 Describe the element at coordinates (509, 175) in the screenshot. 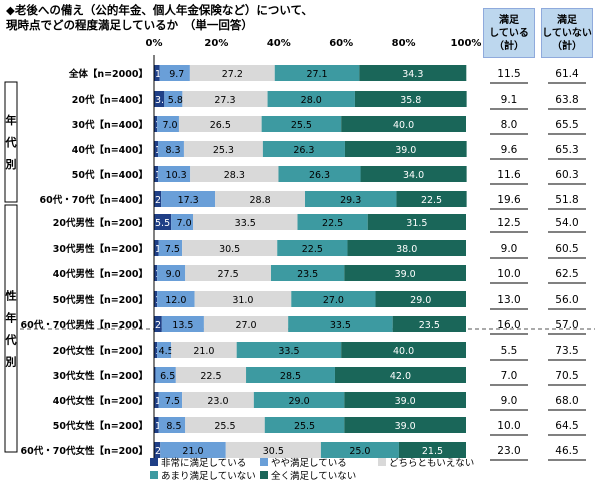

I see `satisfied-total-value: 11.6` at that location.